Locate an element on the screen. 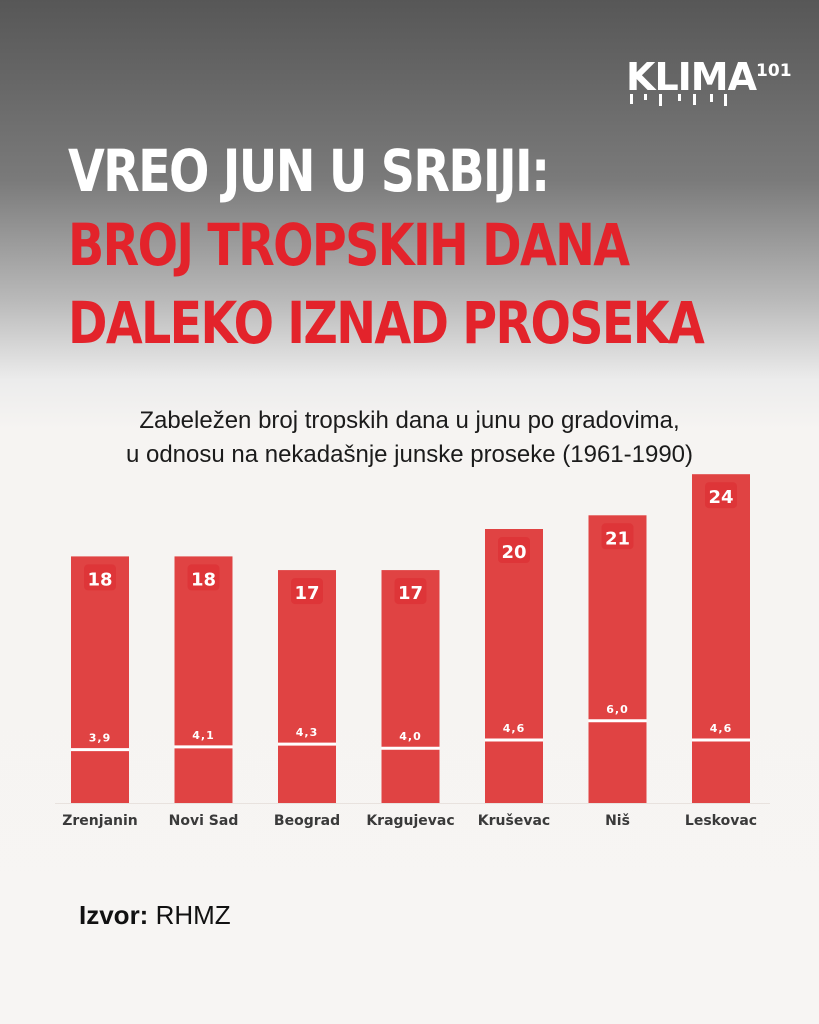 Image resolution: width=819 pixels, height=1024 pixels. average-value-label-0: 3,9 is located at coordinates (100, 738).